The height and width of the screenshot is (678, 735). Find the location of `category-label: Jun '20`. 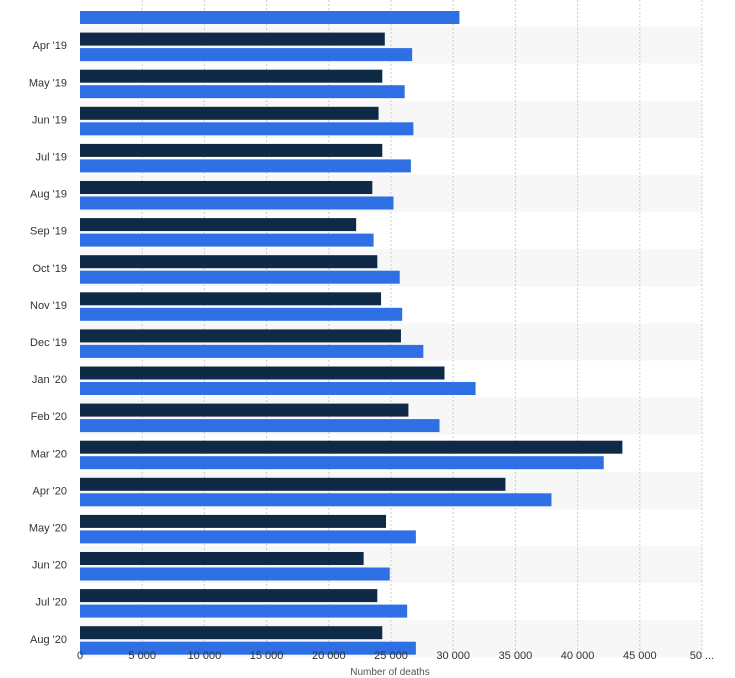

category-label: Jun '20 is located at coordinates (49, 566).